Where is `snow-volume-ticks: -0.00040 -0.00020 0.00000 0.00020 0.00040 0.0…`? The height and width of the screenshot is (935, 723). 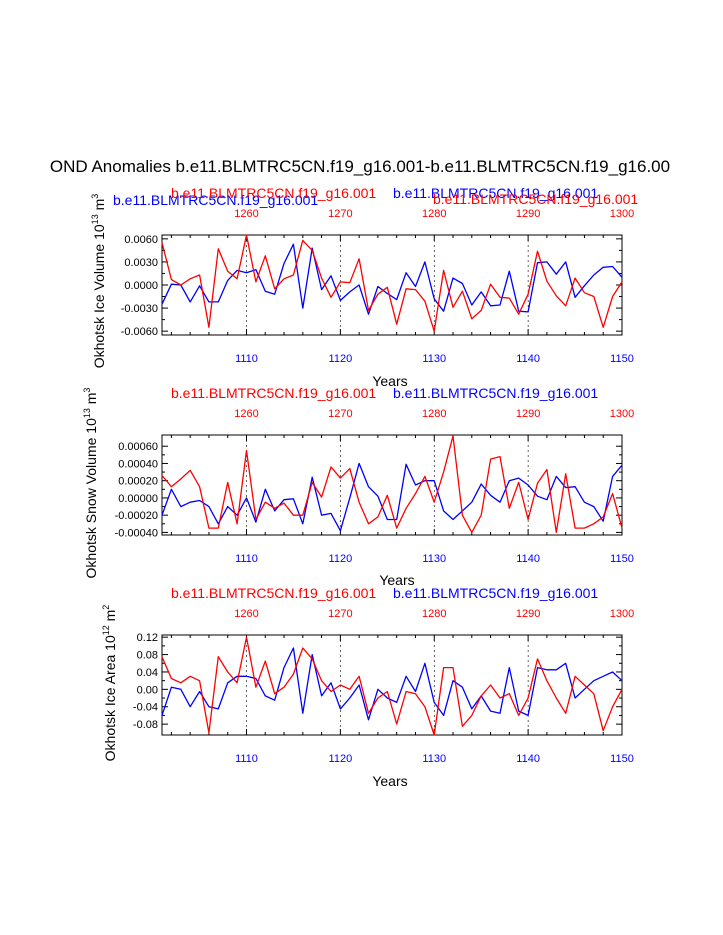 snow-volume-ticks: -0.00040 -0.00020 0.00000 0.00020 0.00040 0.0… is located at coordinates (375, 486).